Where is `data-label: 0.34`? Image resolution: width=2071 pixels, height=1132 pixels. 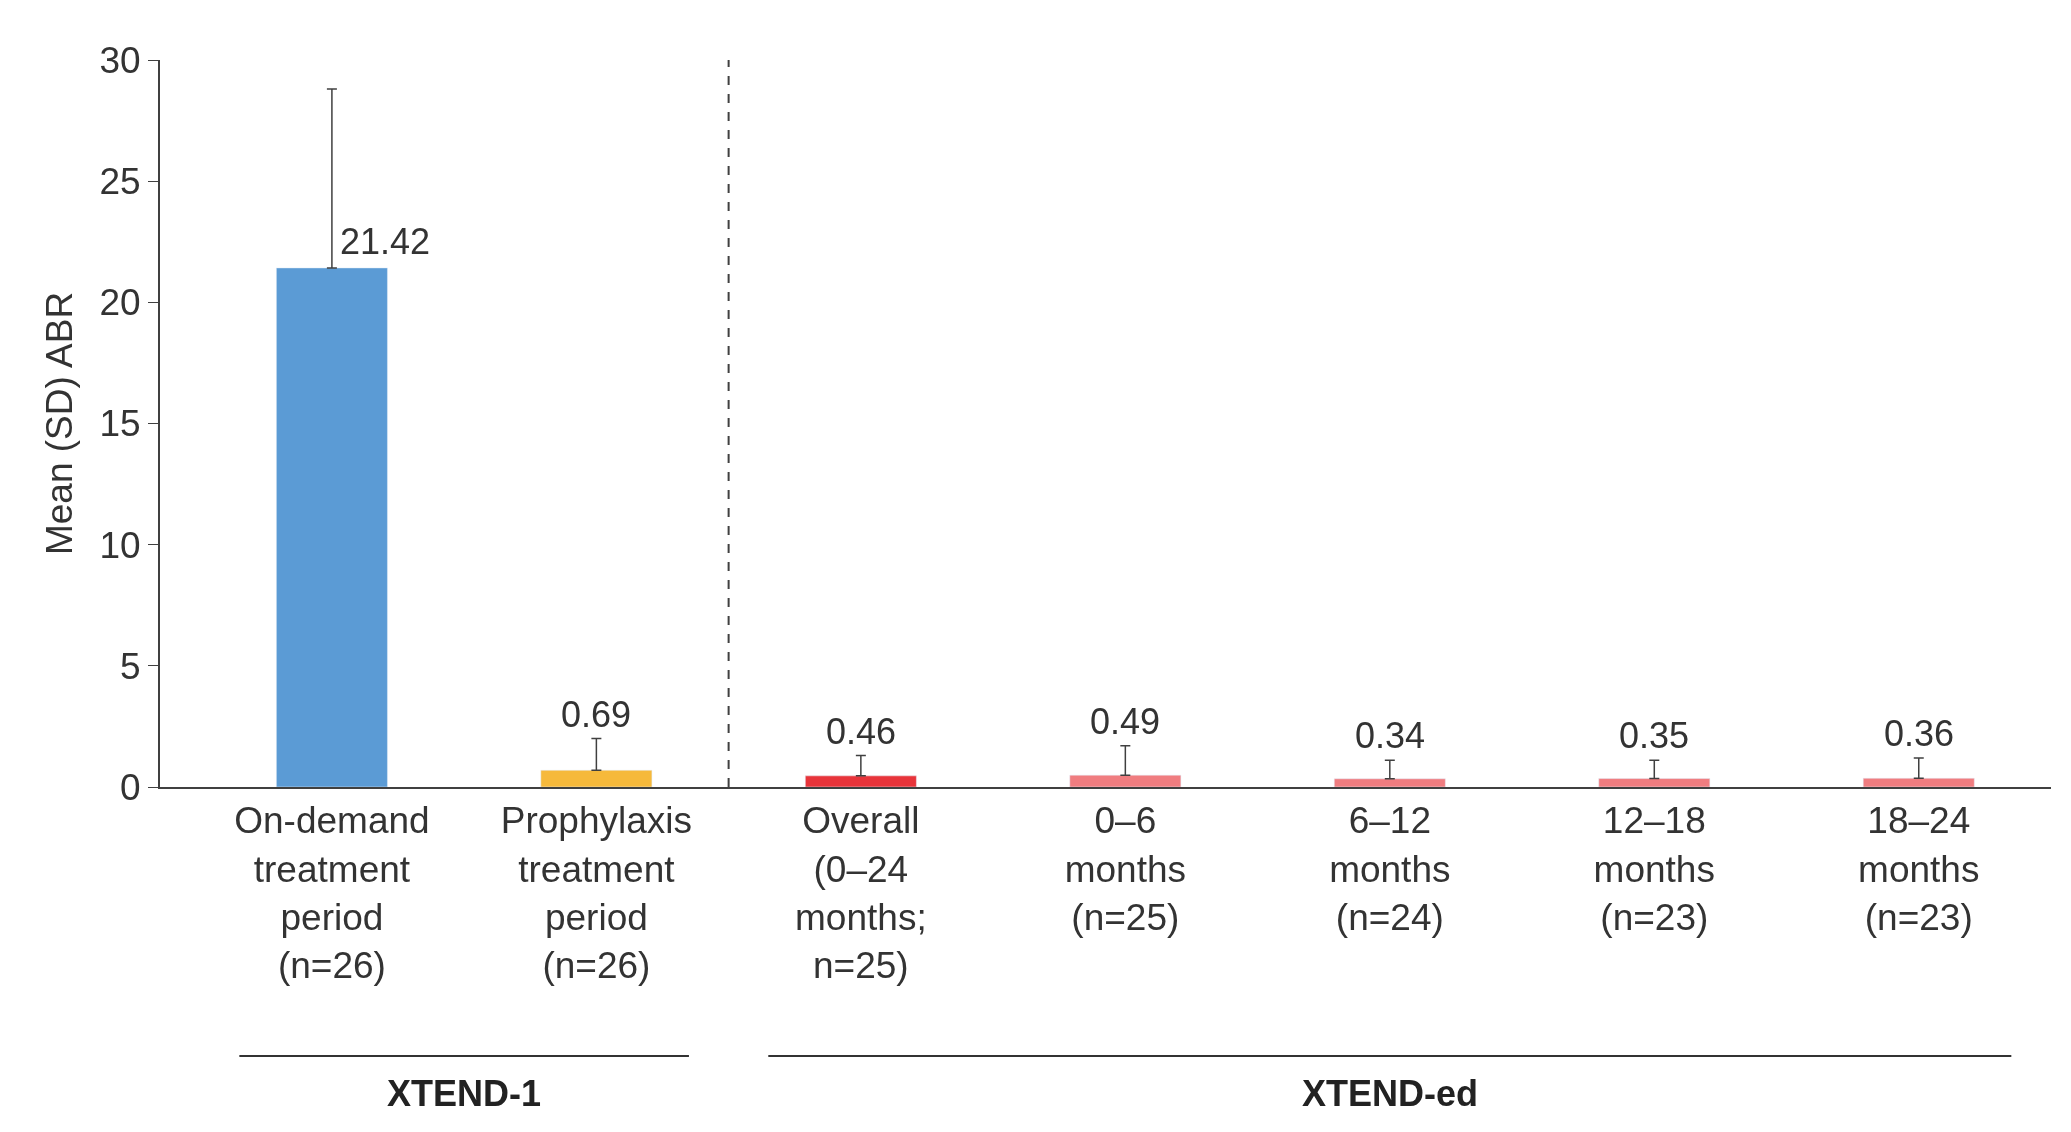 data-label: 0.34 is located at coordinates (1390, 735).